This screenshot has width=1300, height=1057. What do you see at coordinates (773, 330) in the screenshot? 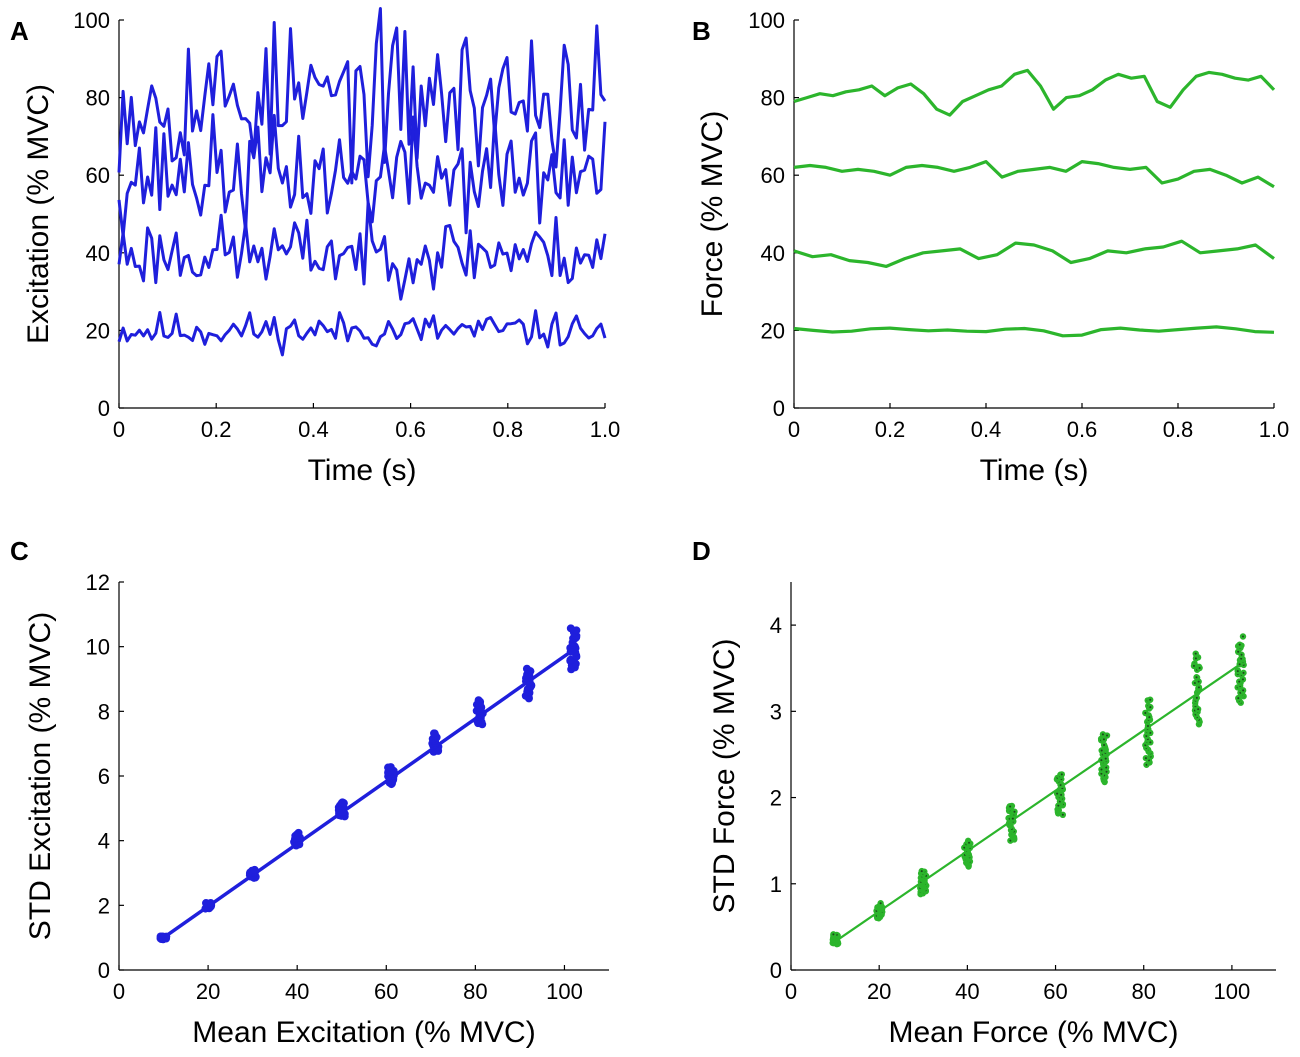
I see `y-tick-label: 20` at bounding box center [773, 330].